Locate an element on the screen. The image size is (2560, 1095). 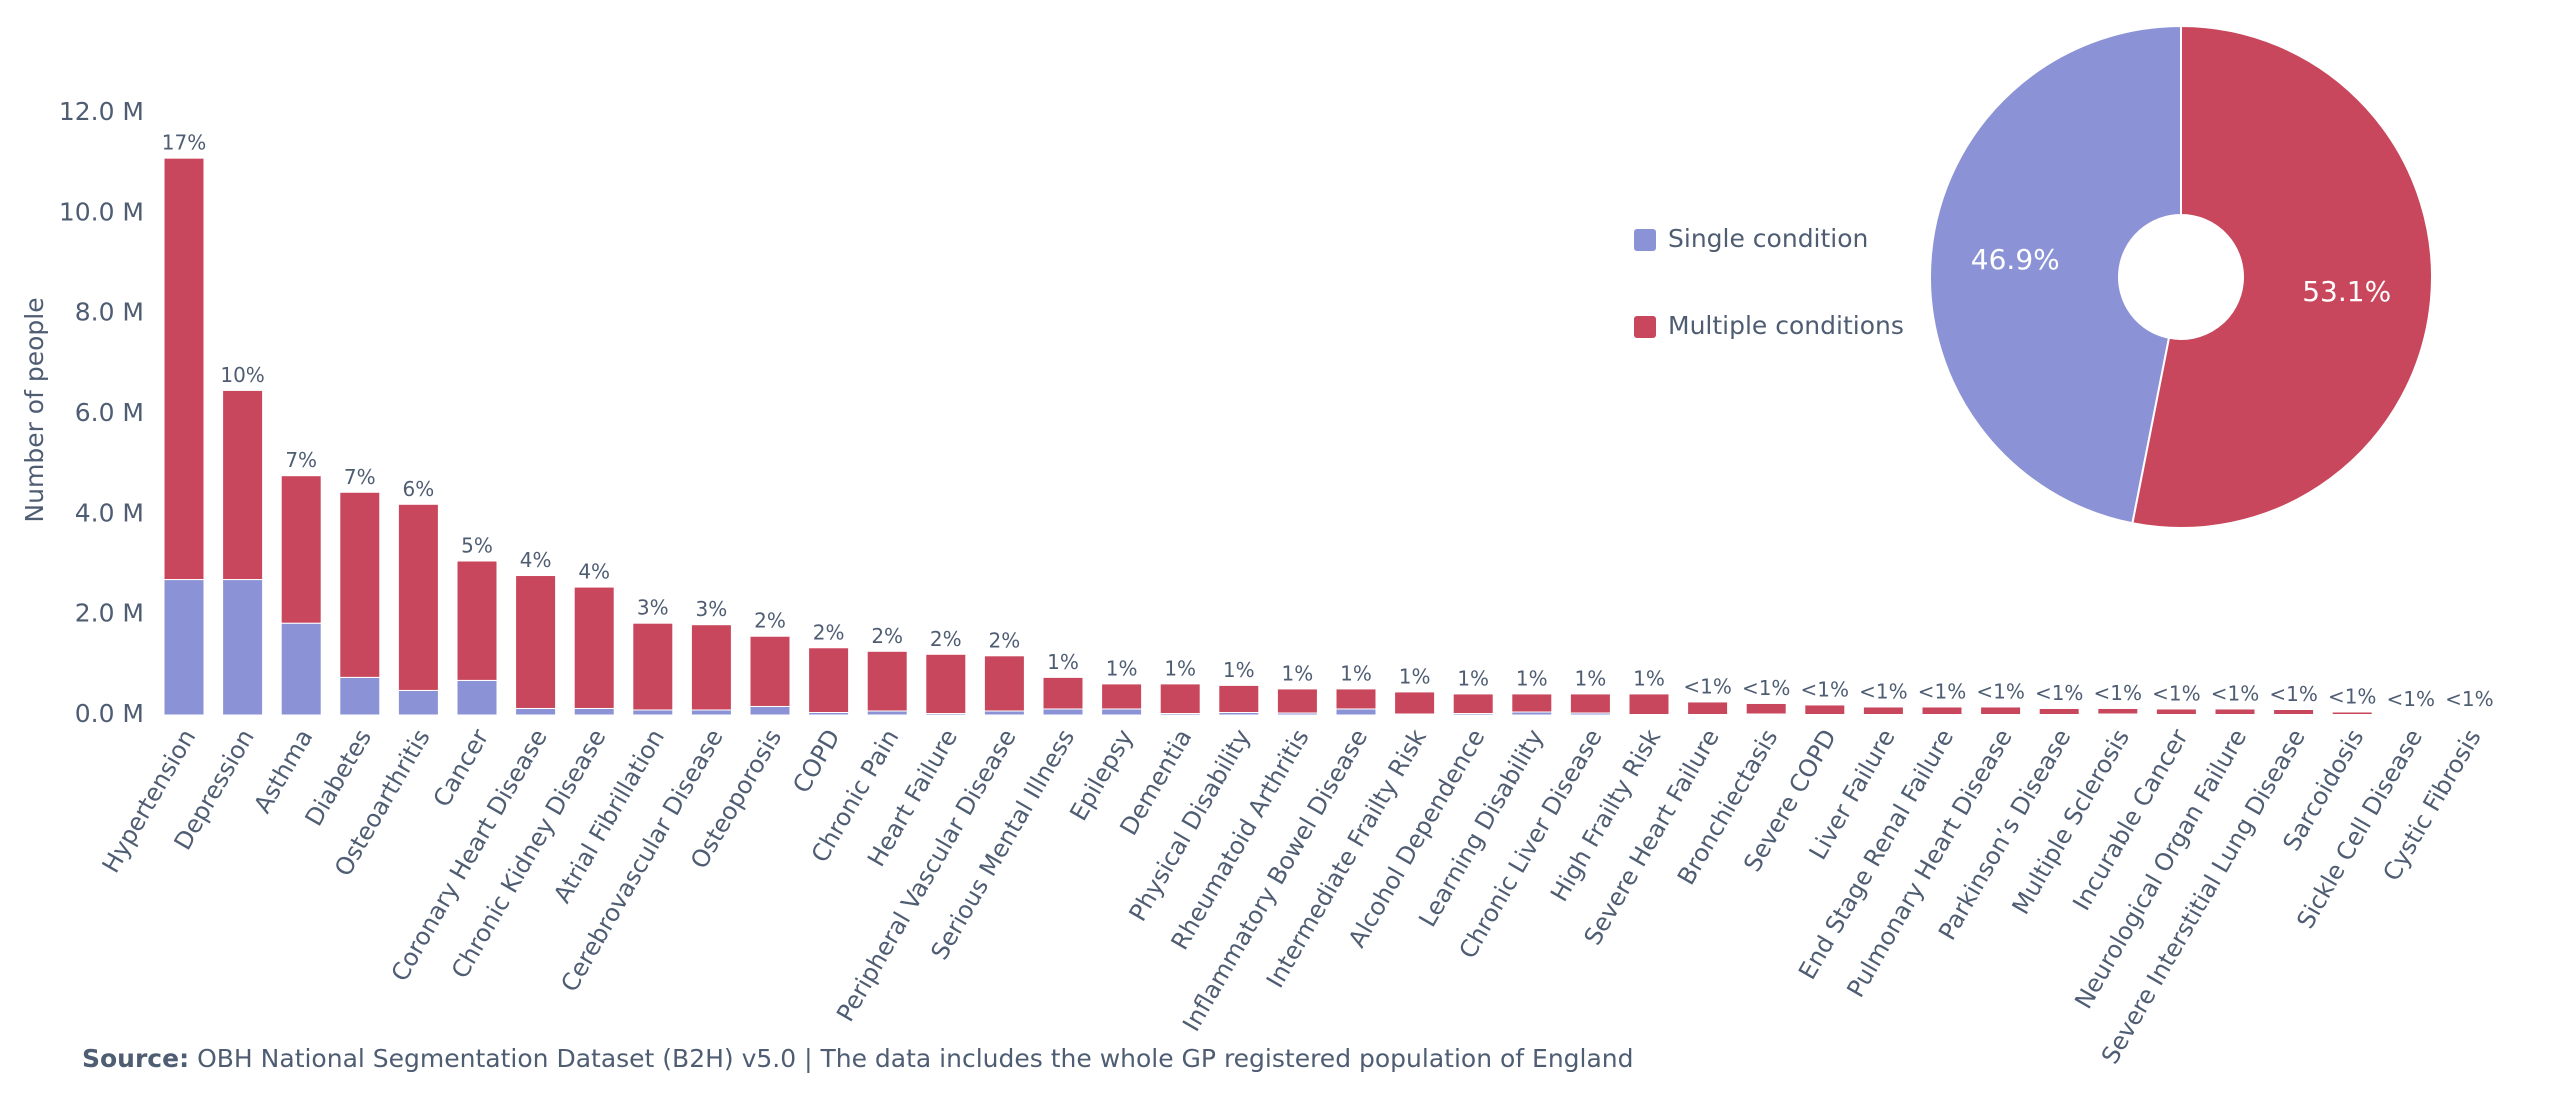
y-tick-label: 10.0 M is located at coordinates (101, 211).